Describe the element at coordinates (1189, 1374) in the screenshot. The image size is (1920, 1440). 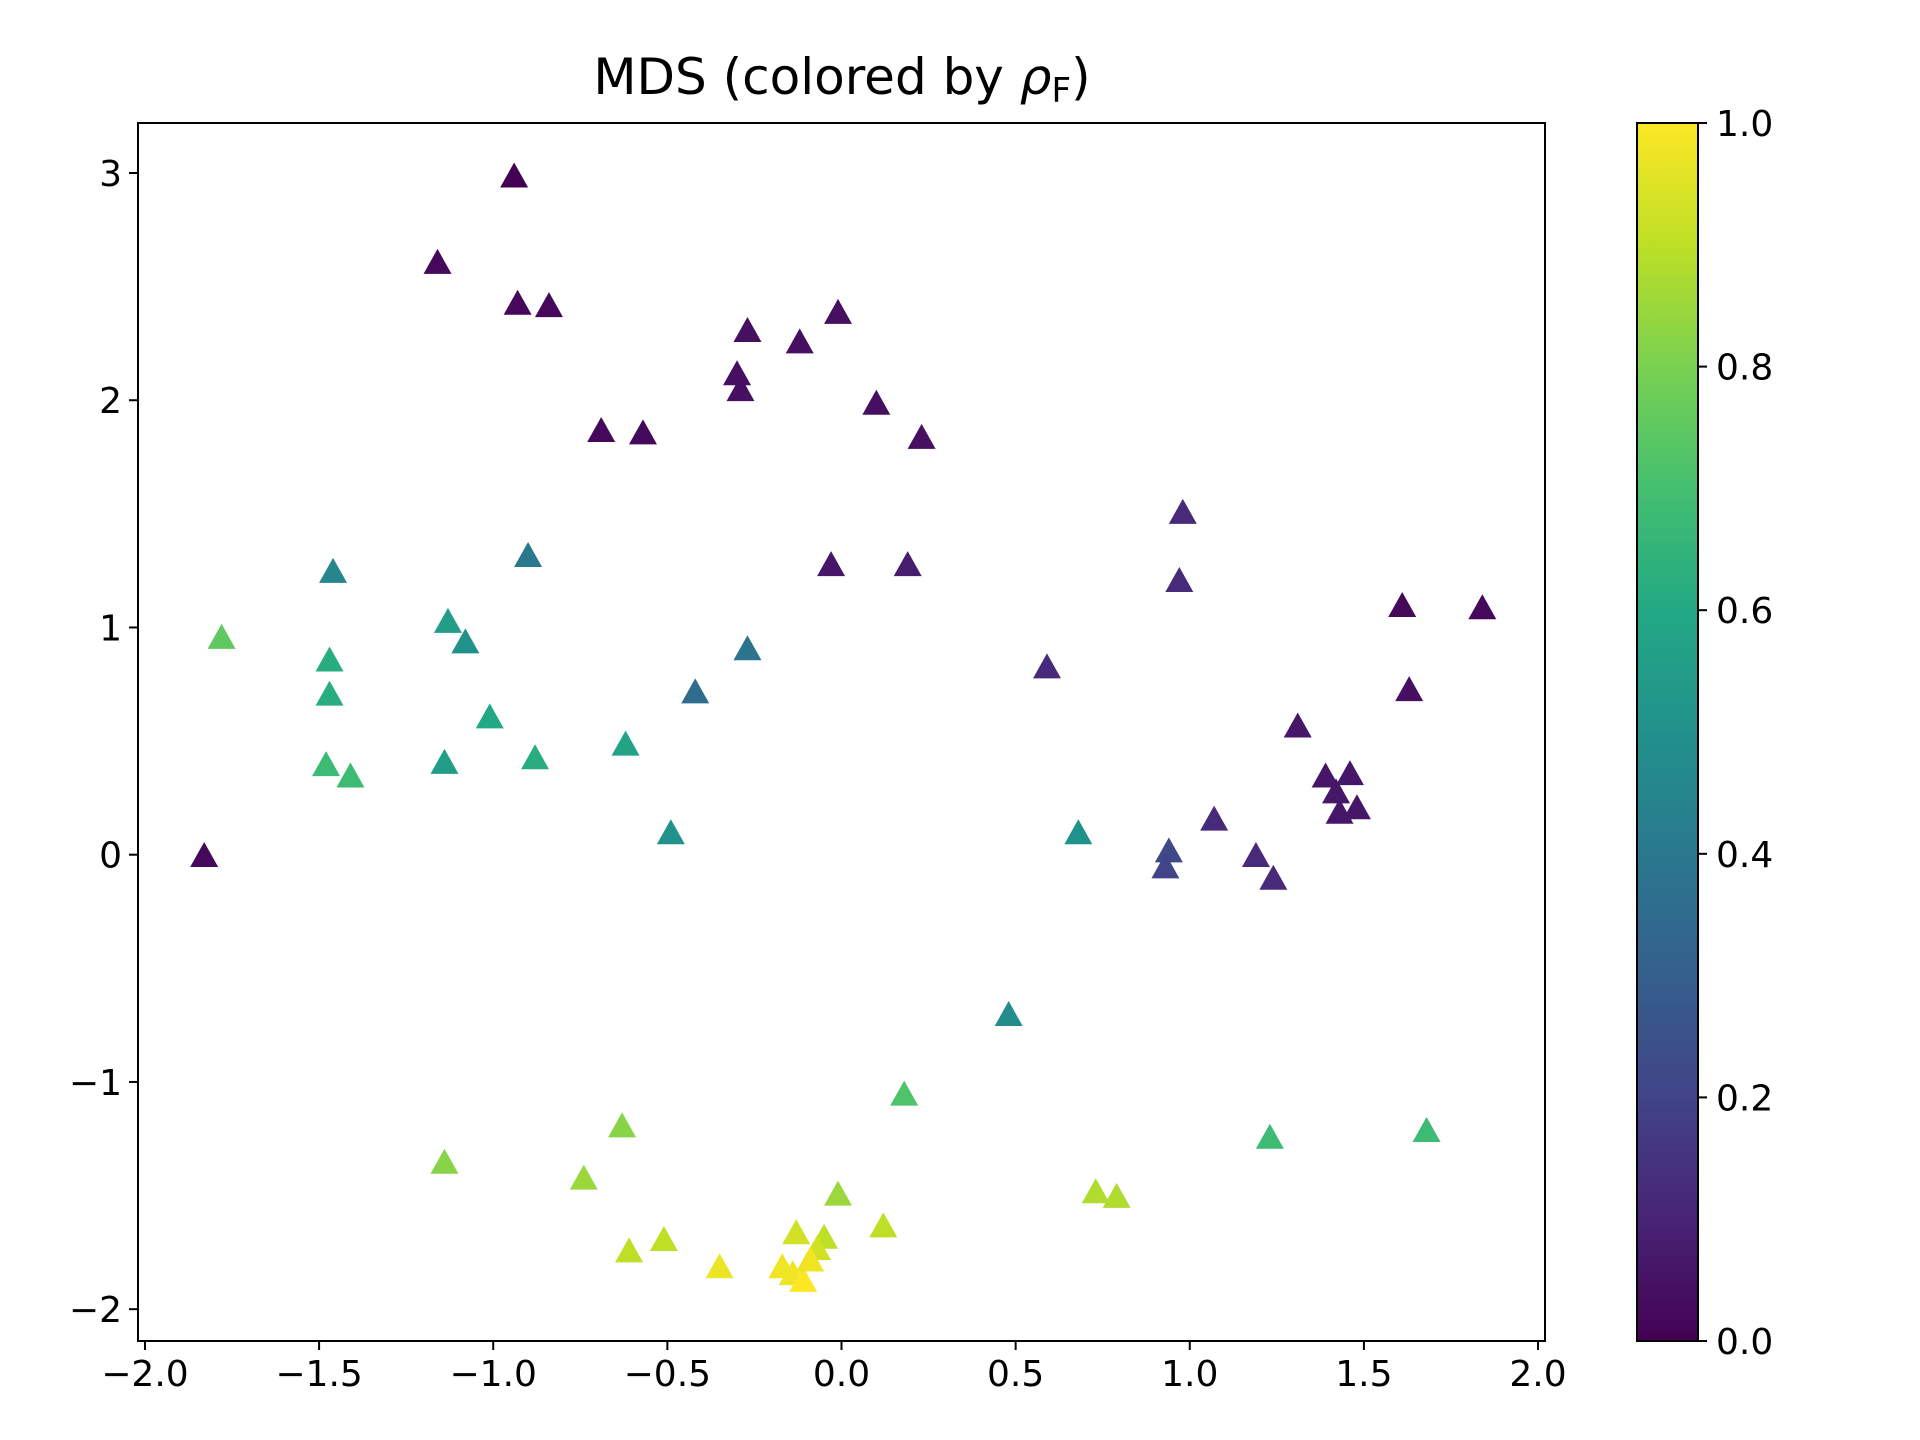
I see `x-tick-label: 1.0` at that location.